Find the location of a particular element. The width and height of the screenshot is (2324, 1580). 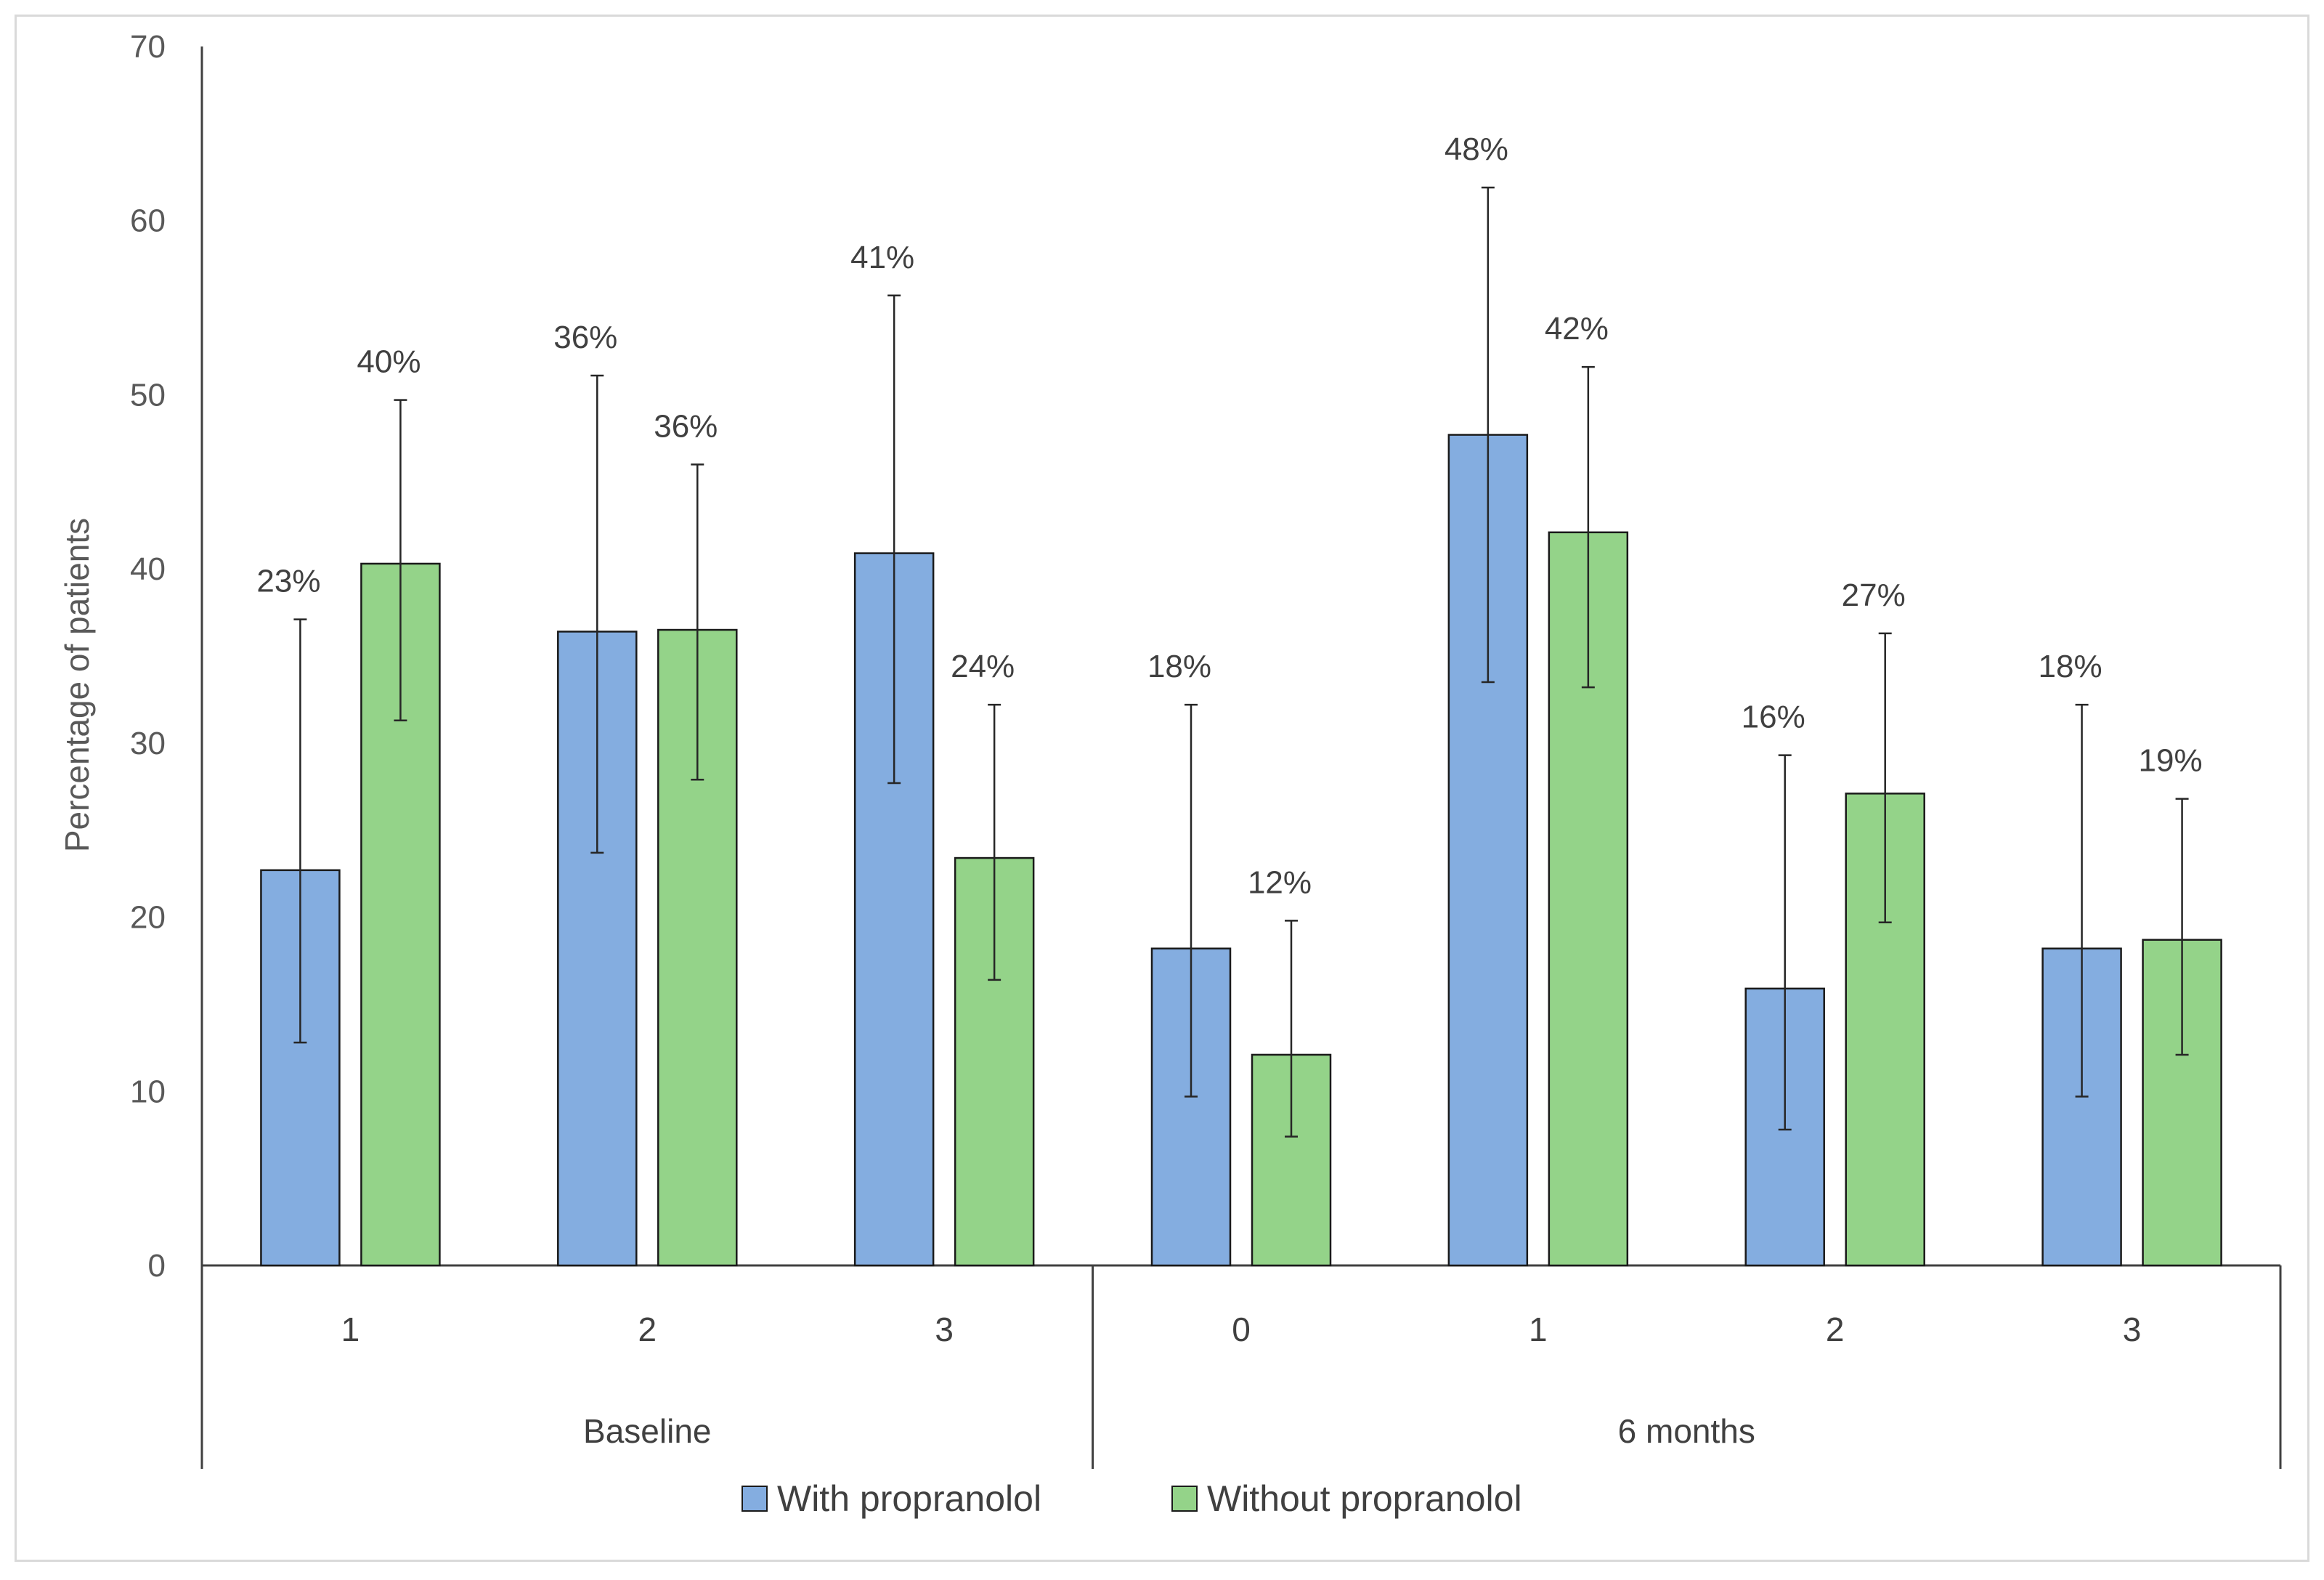

y-tick-label: 30 is located at coordinates (148, 744).